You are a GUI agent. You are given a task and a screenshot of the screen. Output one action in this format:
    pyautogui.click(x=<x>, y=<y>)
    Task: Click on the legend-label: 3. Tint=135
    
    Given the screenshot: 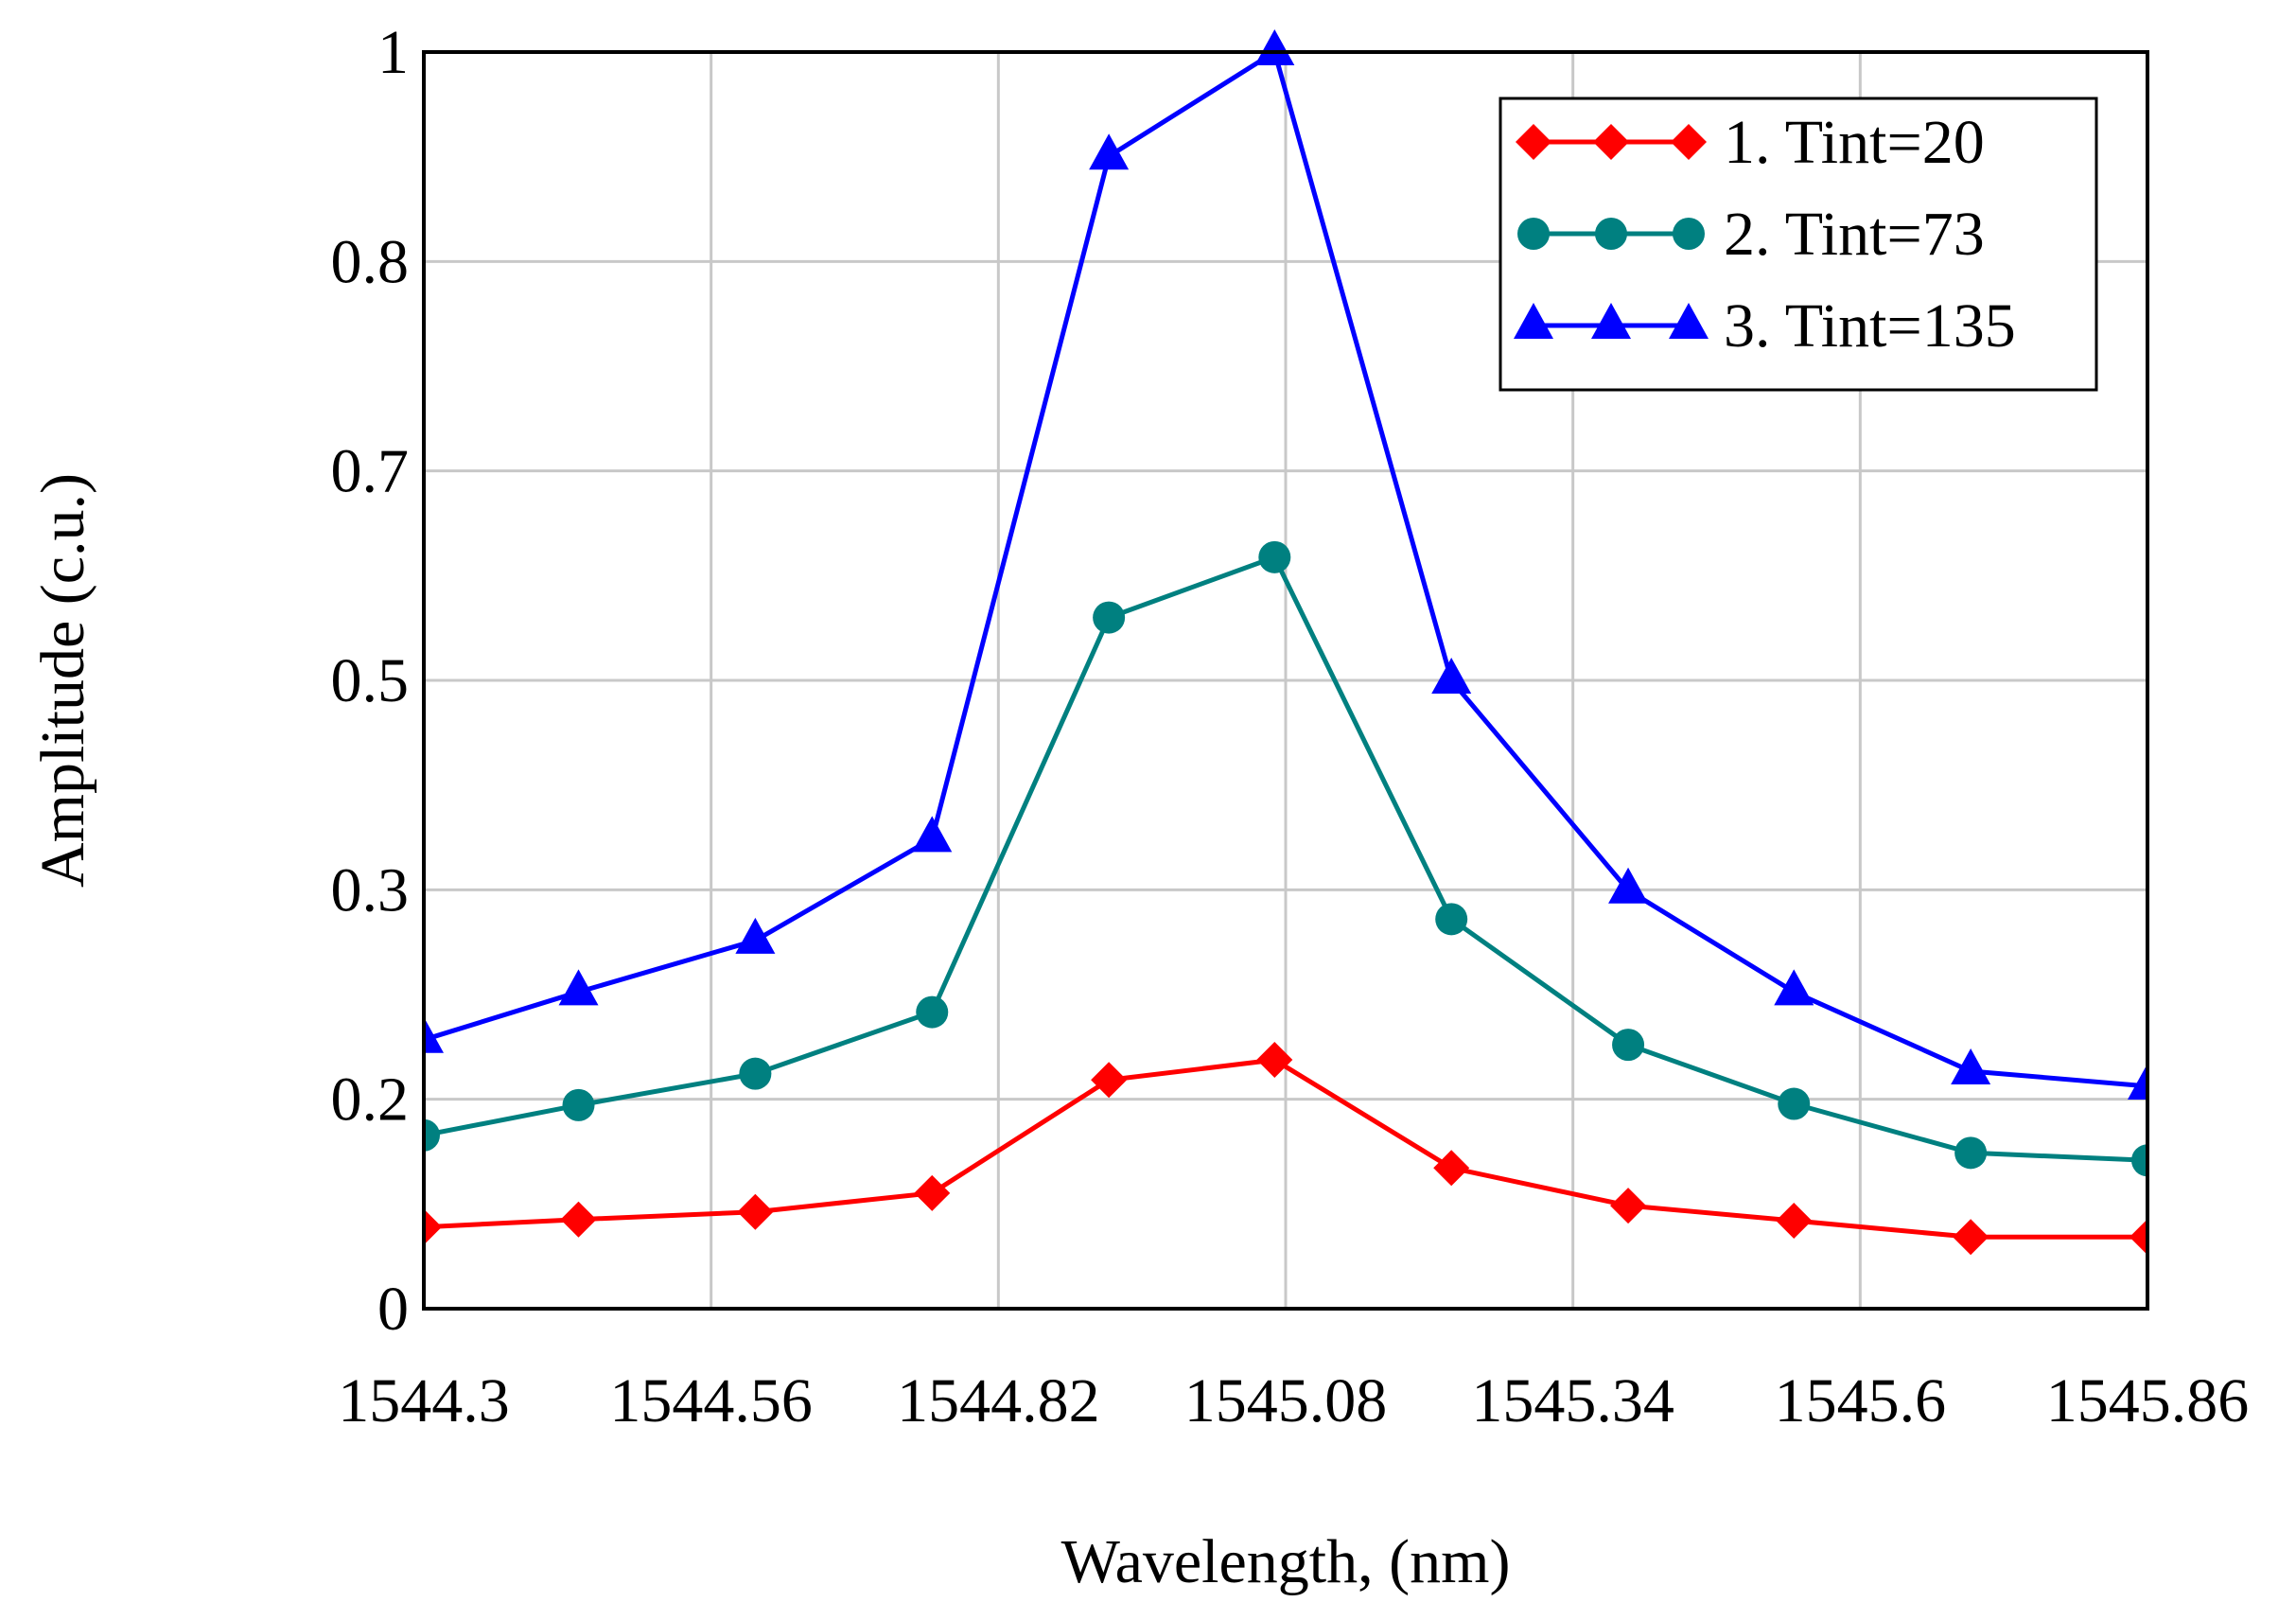 What is the action you would take?
    pyautogui.click(x=1870, y=326)
    